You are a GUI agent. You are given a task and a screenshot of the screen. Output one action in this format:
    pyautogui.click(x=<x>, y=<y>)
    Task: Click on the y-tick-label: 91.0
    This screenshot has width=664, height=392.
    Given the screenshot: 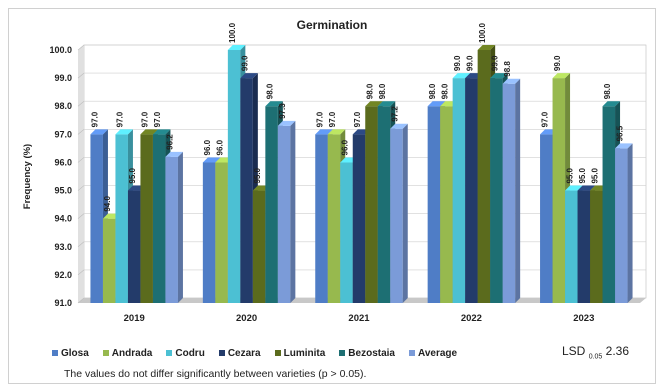 What is the action you would take?
    pyautogui.click(x=63, y=303)
    